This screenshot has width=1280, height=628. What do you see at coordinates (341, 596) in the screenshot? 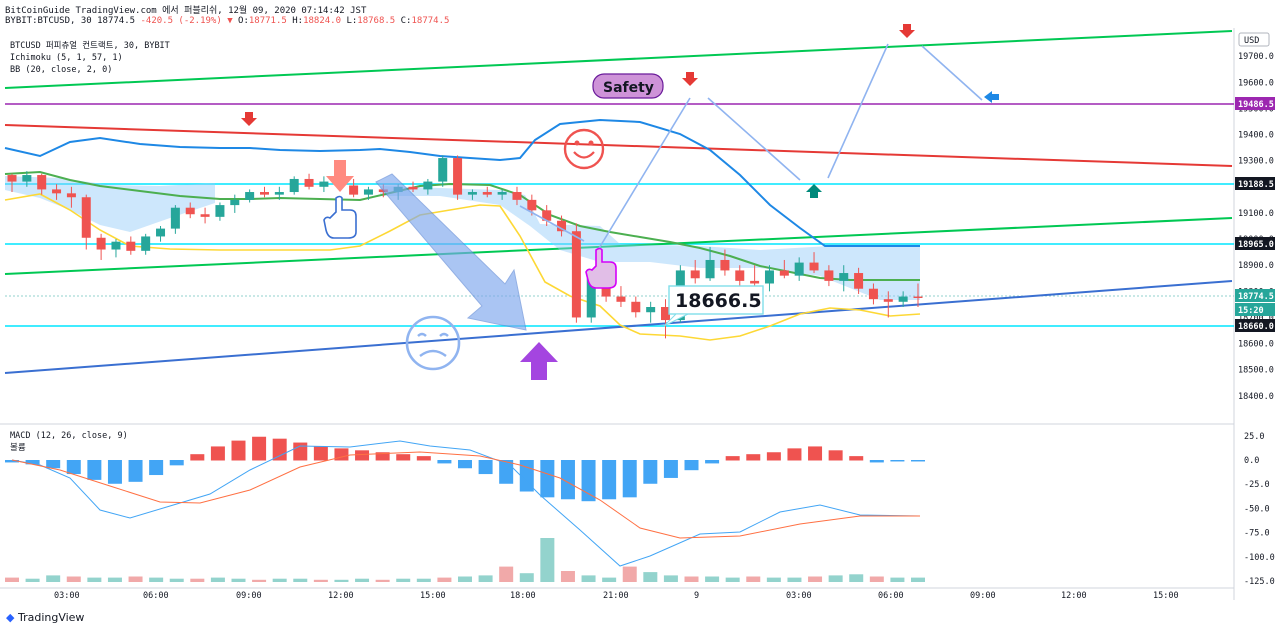
I see `x-tick-label: 12:00` at bounding box center [341, 596].